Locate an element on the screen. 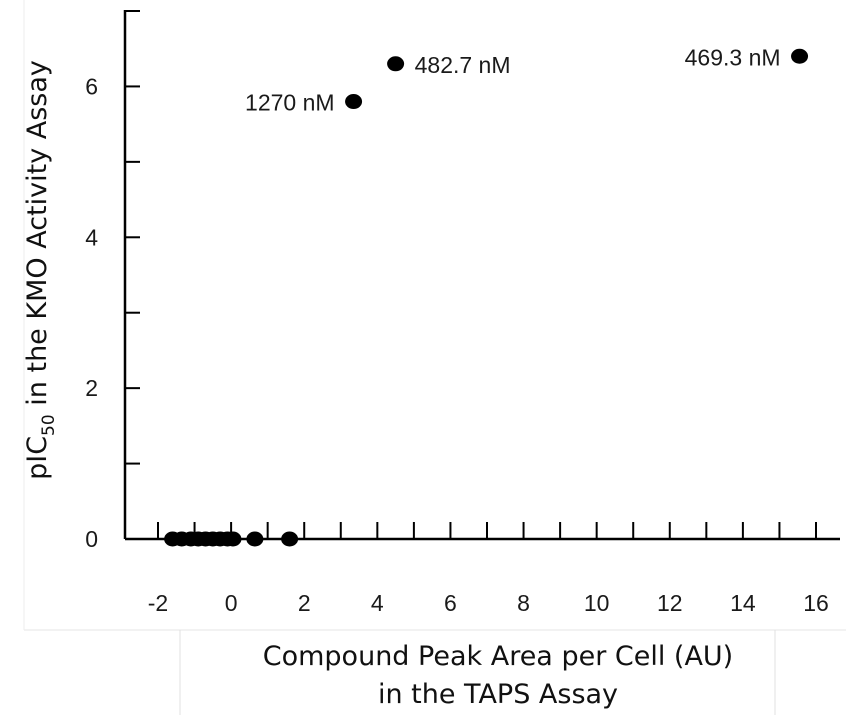 This screenshot has width=846, height=715. x-tick-label: 6 is located at coordinates (450, 603).